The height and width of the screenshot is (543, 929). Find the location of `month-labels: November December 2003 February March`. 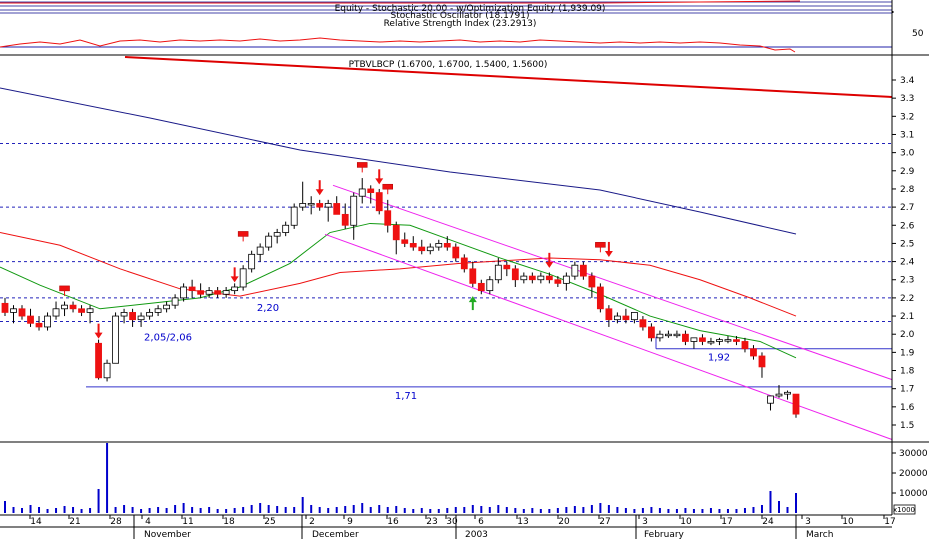

month-labels: November December 2003 February March is located at coordinates (483, 527).